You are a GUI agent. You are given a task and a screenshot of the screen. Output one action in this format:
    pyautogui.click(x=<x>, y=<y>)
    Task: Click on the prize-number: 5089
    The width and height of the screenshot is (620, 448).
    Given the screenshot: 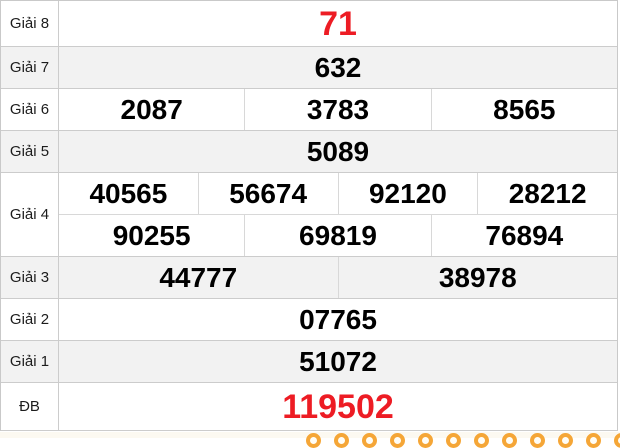 What is the action you would take?
    pyautogui.click(x=338, y=151)
    